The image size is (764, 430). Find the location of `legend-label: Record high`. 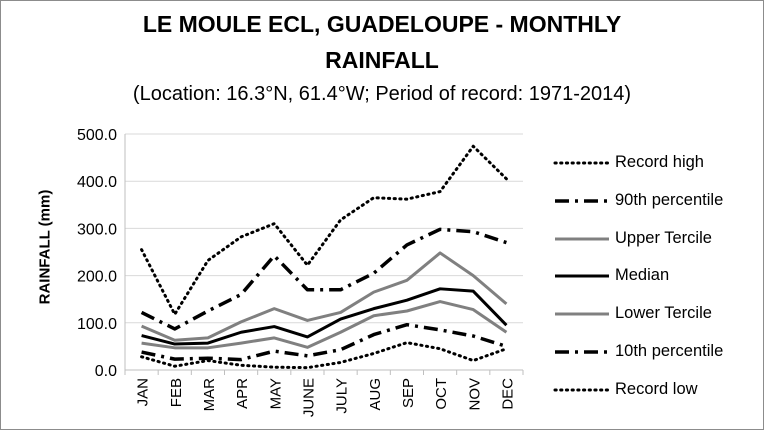

legend-label: Record high is located at coordinates (659, 162).